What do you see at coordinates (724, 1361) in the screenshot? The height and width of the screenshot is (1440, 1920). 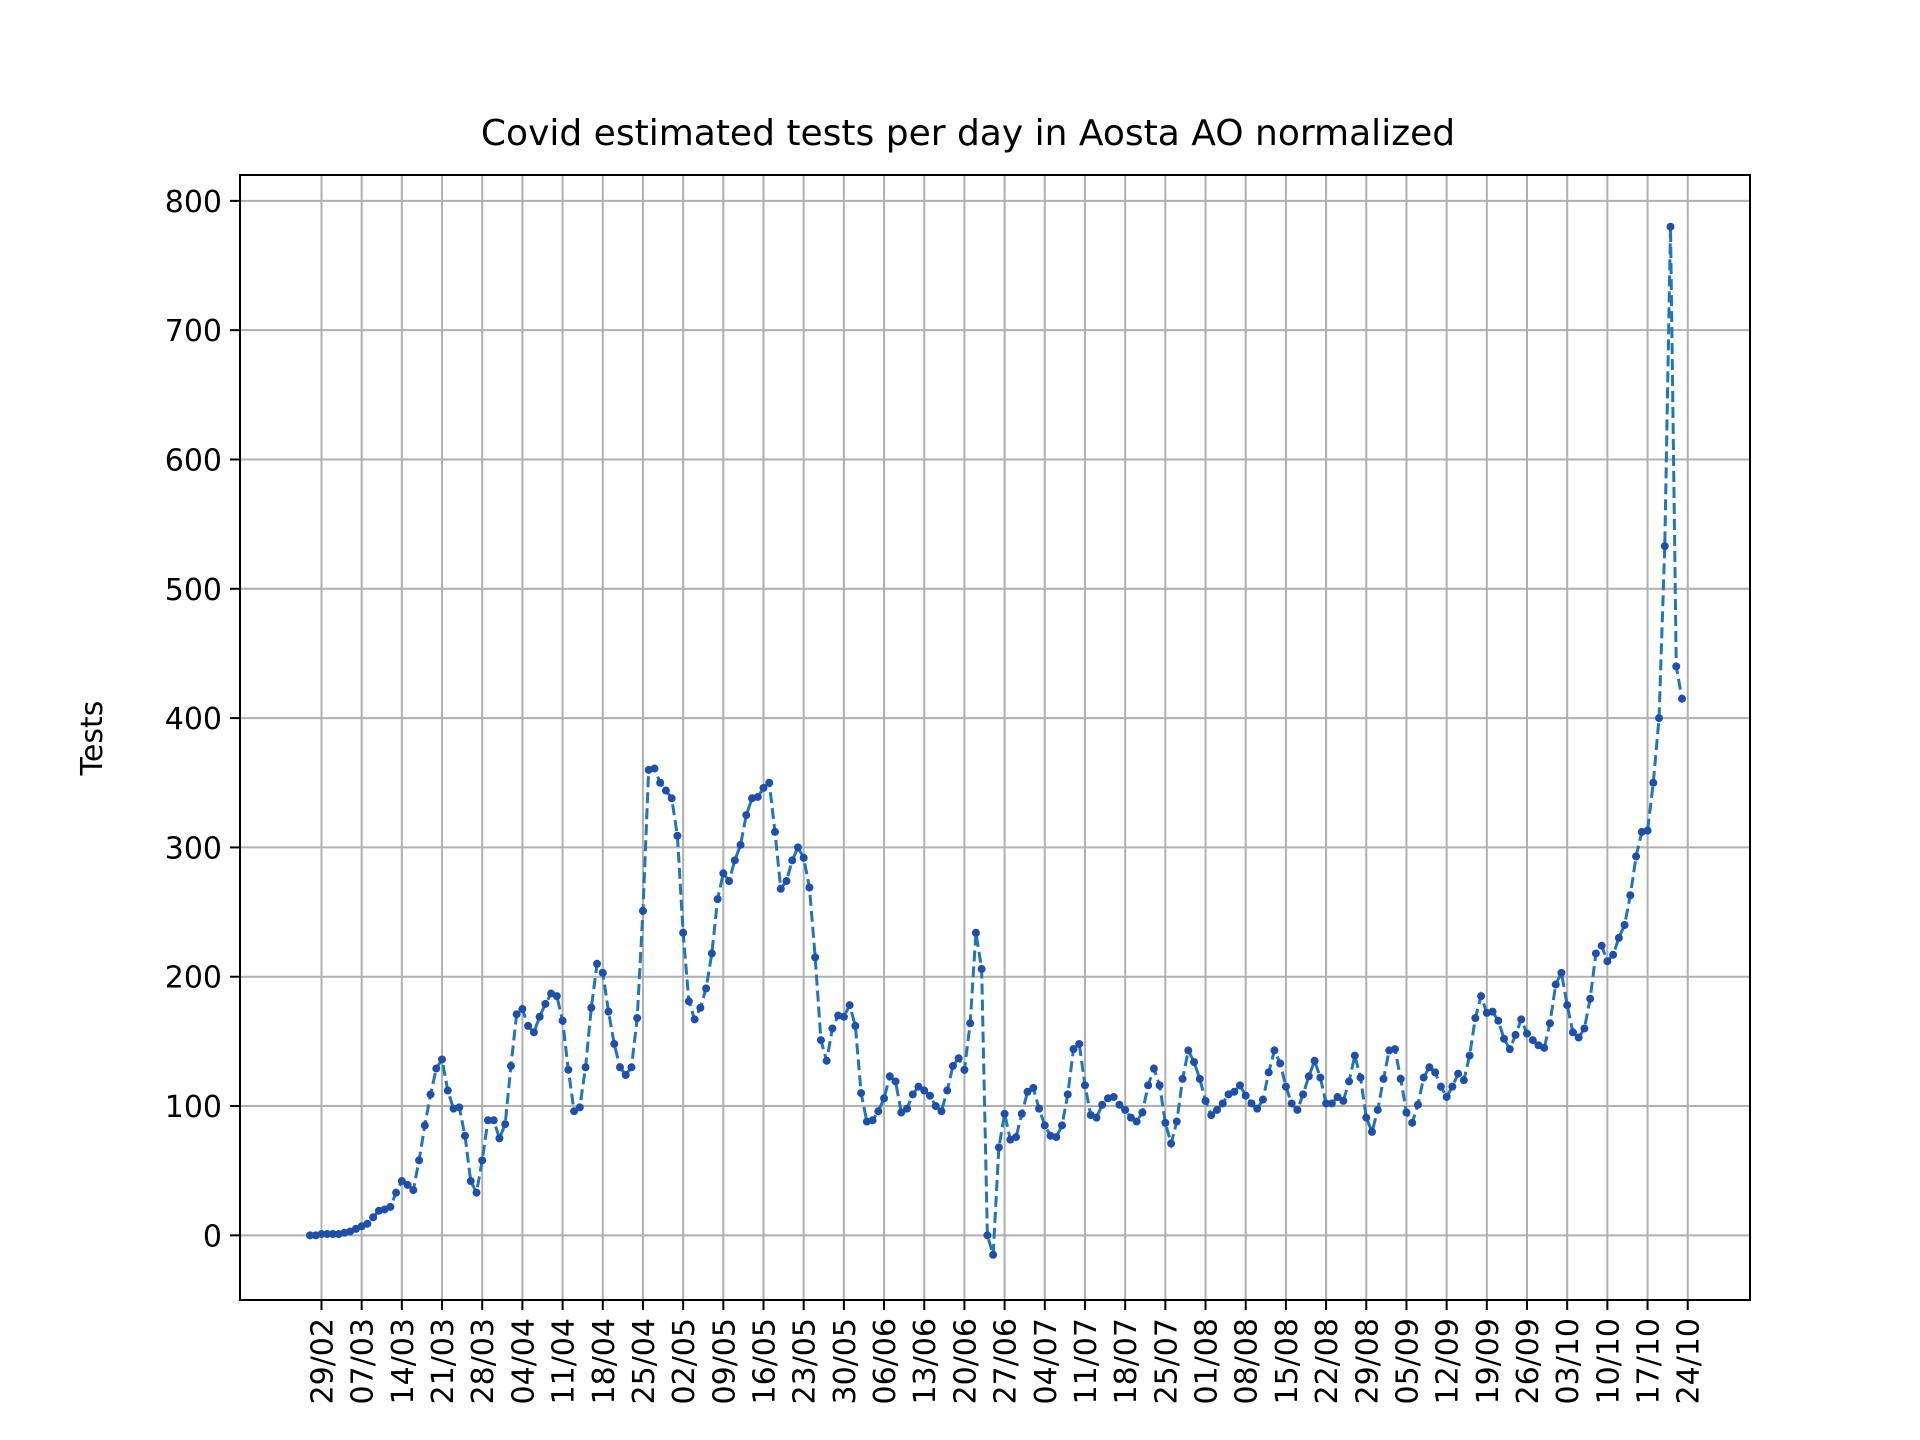 I see `x-tick-label: 09/05` at bounding box center [724, 1361].